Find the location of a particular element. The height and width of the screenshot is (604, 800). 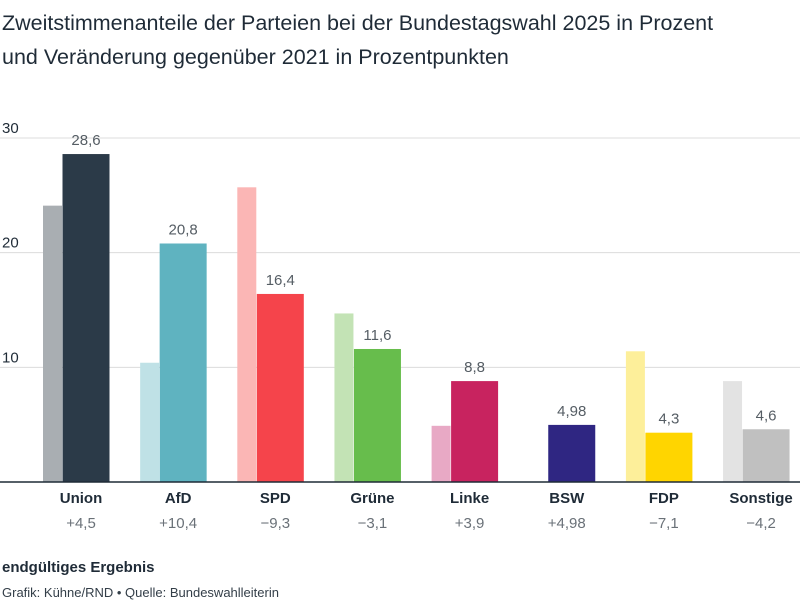

category-label-fdp: FDP is located at coordinates (664, 498).